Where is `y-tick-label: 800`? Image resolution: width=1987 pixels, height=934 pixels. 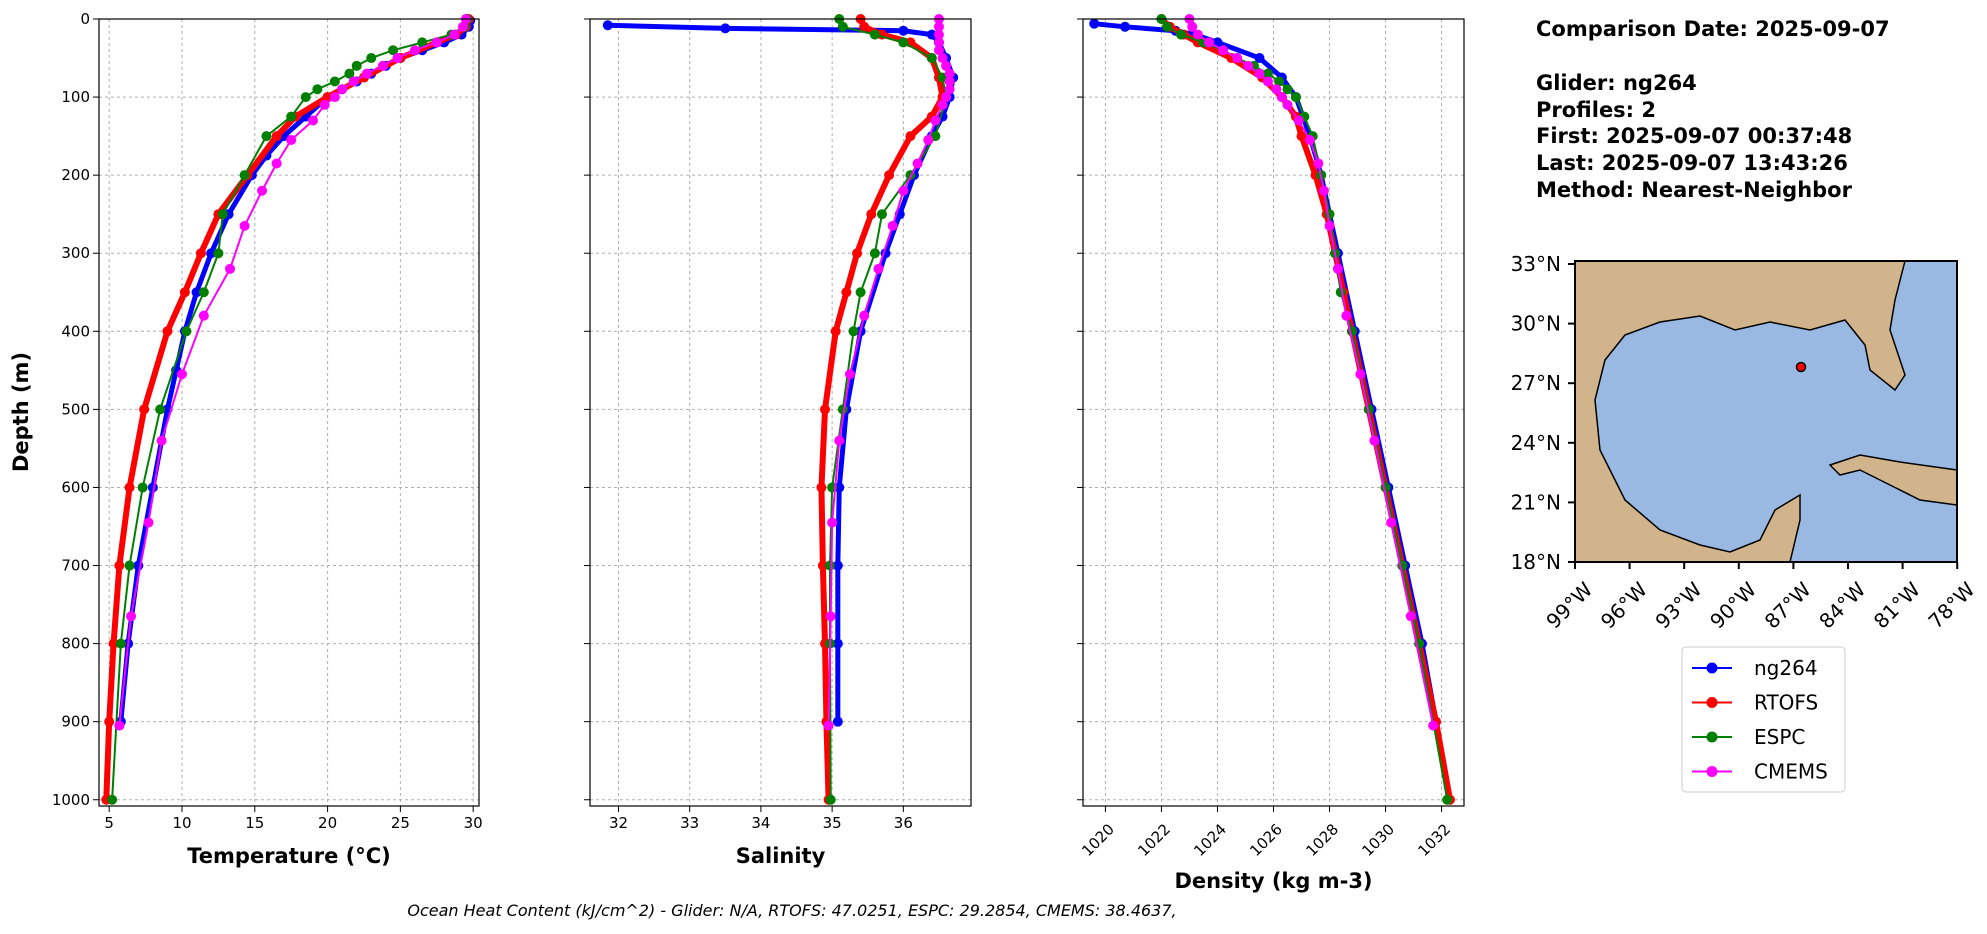
y-tick-label: 800 is located at coordinates (75, 644).